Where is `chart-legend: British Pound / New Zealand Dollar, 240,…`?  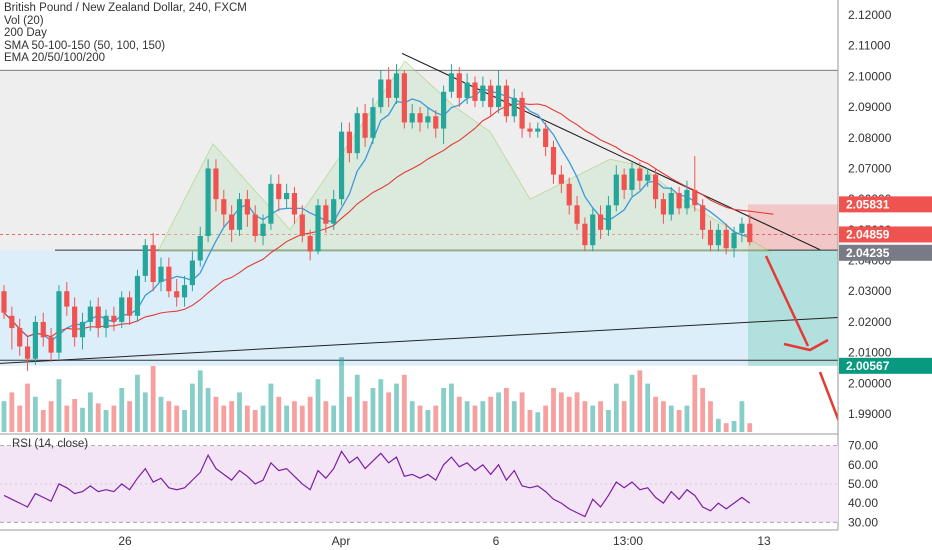 chart-legend: British Pound / New Zealand Dollar, 240,… is located at coordinates (125, 33).